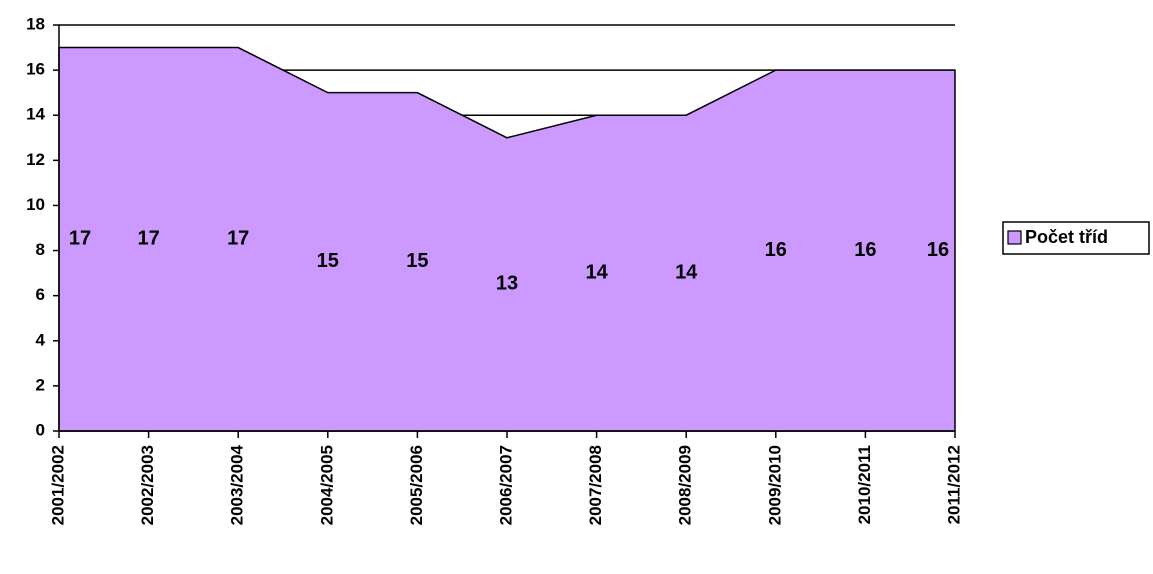  Describe the element at coordinates (35, 159) in the screenshot. I see `y-tick-label: 12` at that location.